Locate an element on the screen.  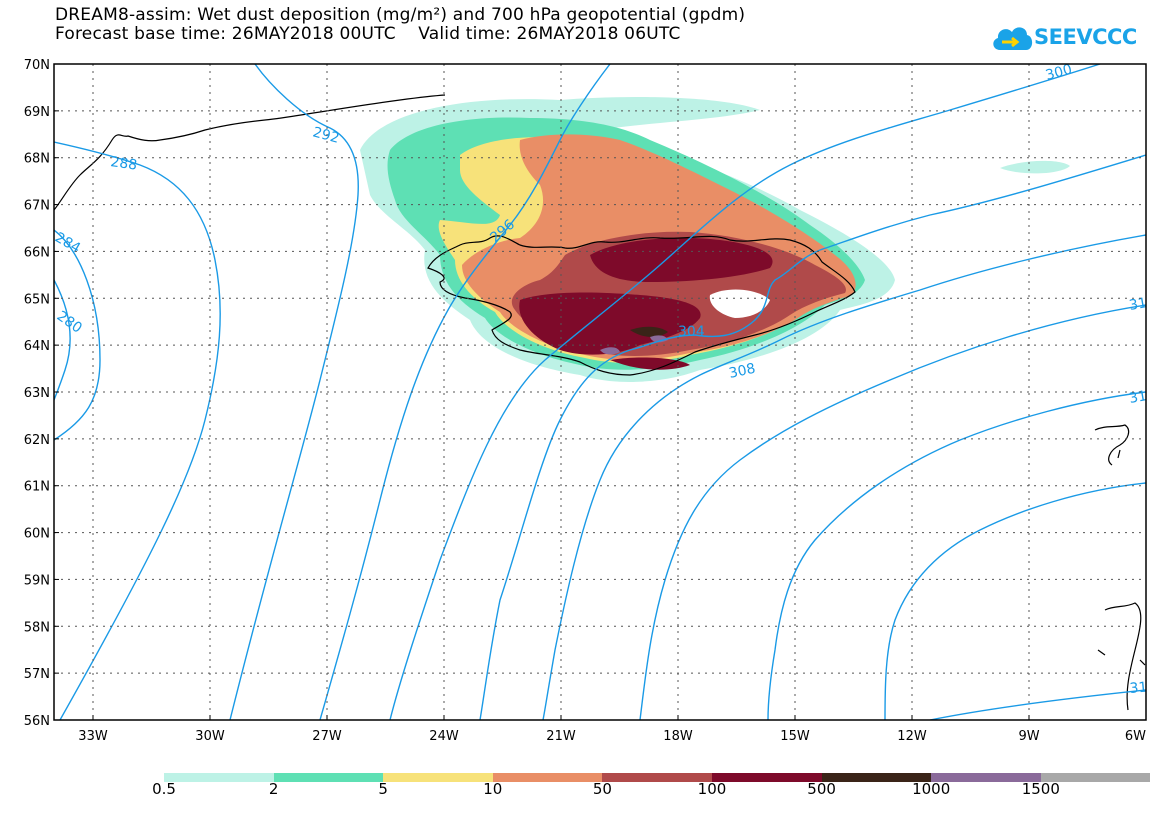
lat-tick-label: 64N is located at coordinates (37, 346).